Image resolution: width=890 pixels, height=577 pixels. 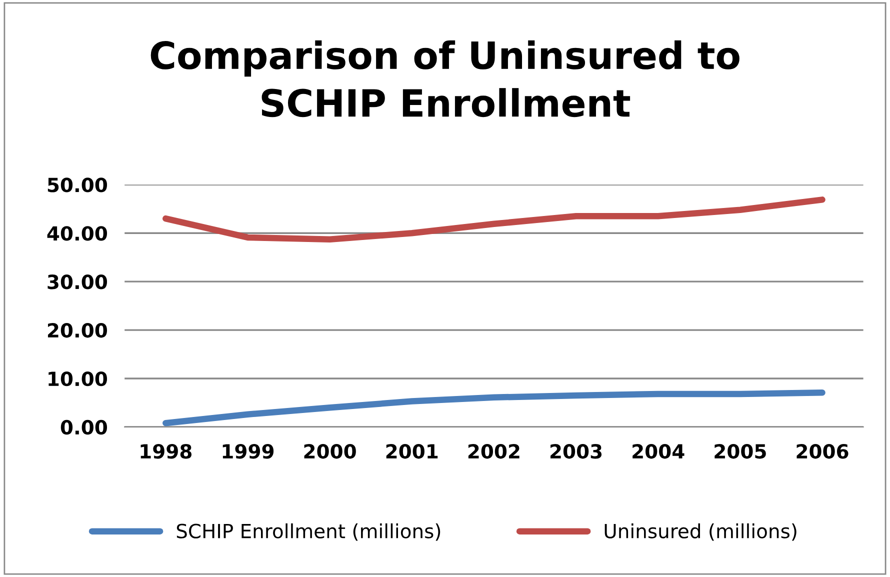 What do you see at coordinates (78, 378) in the screenshot?
I see `y-tick-label: 10.00` at bounding box center [78, 378].